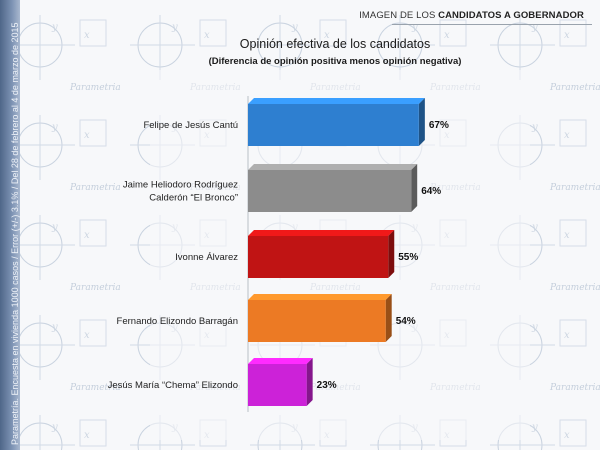 The image size is (600, 450). I want to click on category-label-1-line-0: Jaime Heliodoro Rodríguez, so click(180, 185).